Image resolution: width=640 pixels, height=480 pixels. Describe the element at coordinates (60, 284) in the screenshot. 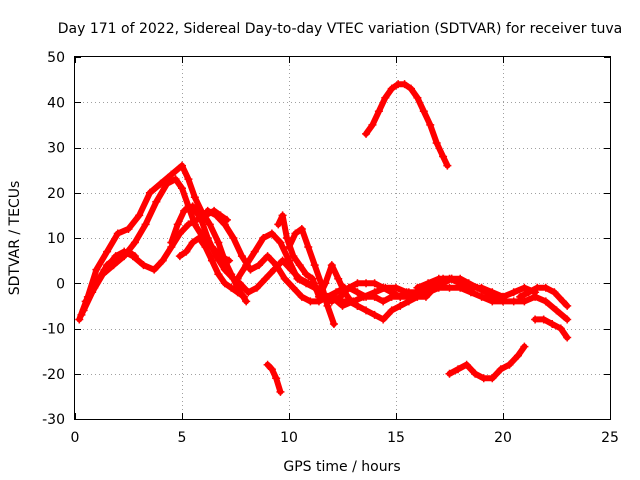

I see `y-tick-label: 0` at that location.